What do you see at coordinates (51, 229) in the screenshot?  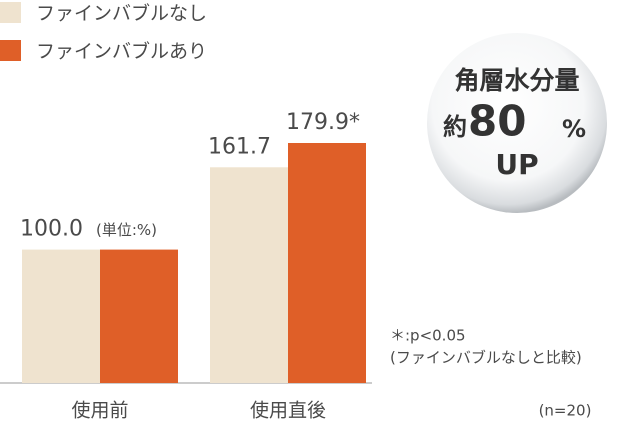 I see `data-label: 100.0` at bounding box center [51, 229].